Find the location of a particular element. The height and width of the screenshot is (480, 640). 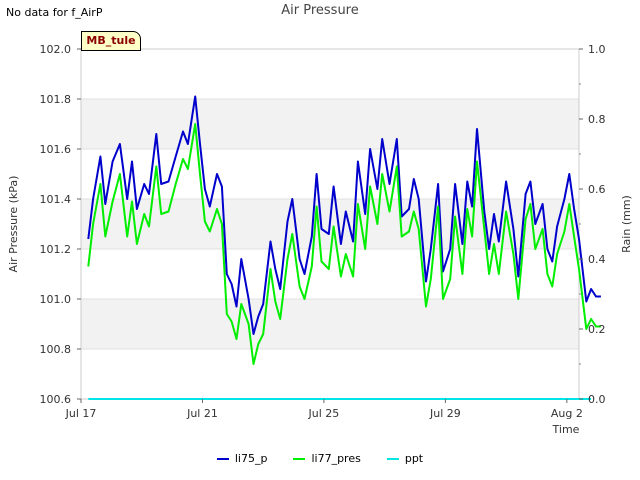

legend-swatch-li75-p is located at coordinates (222, 458).